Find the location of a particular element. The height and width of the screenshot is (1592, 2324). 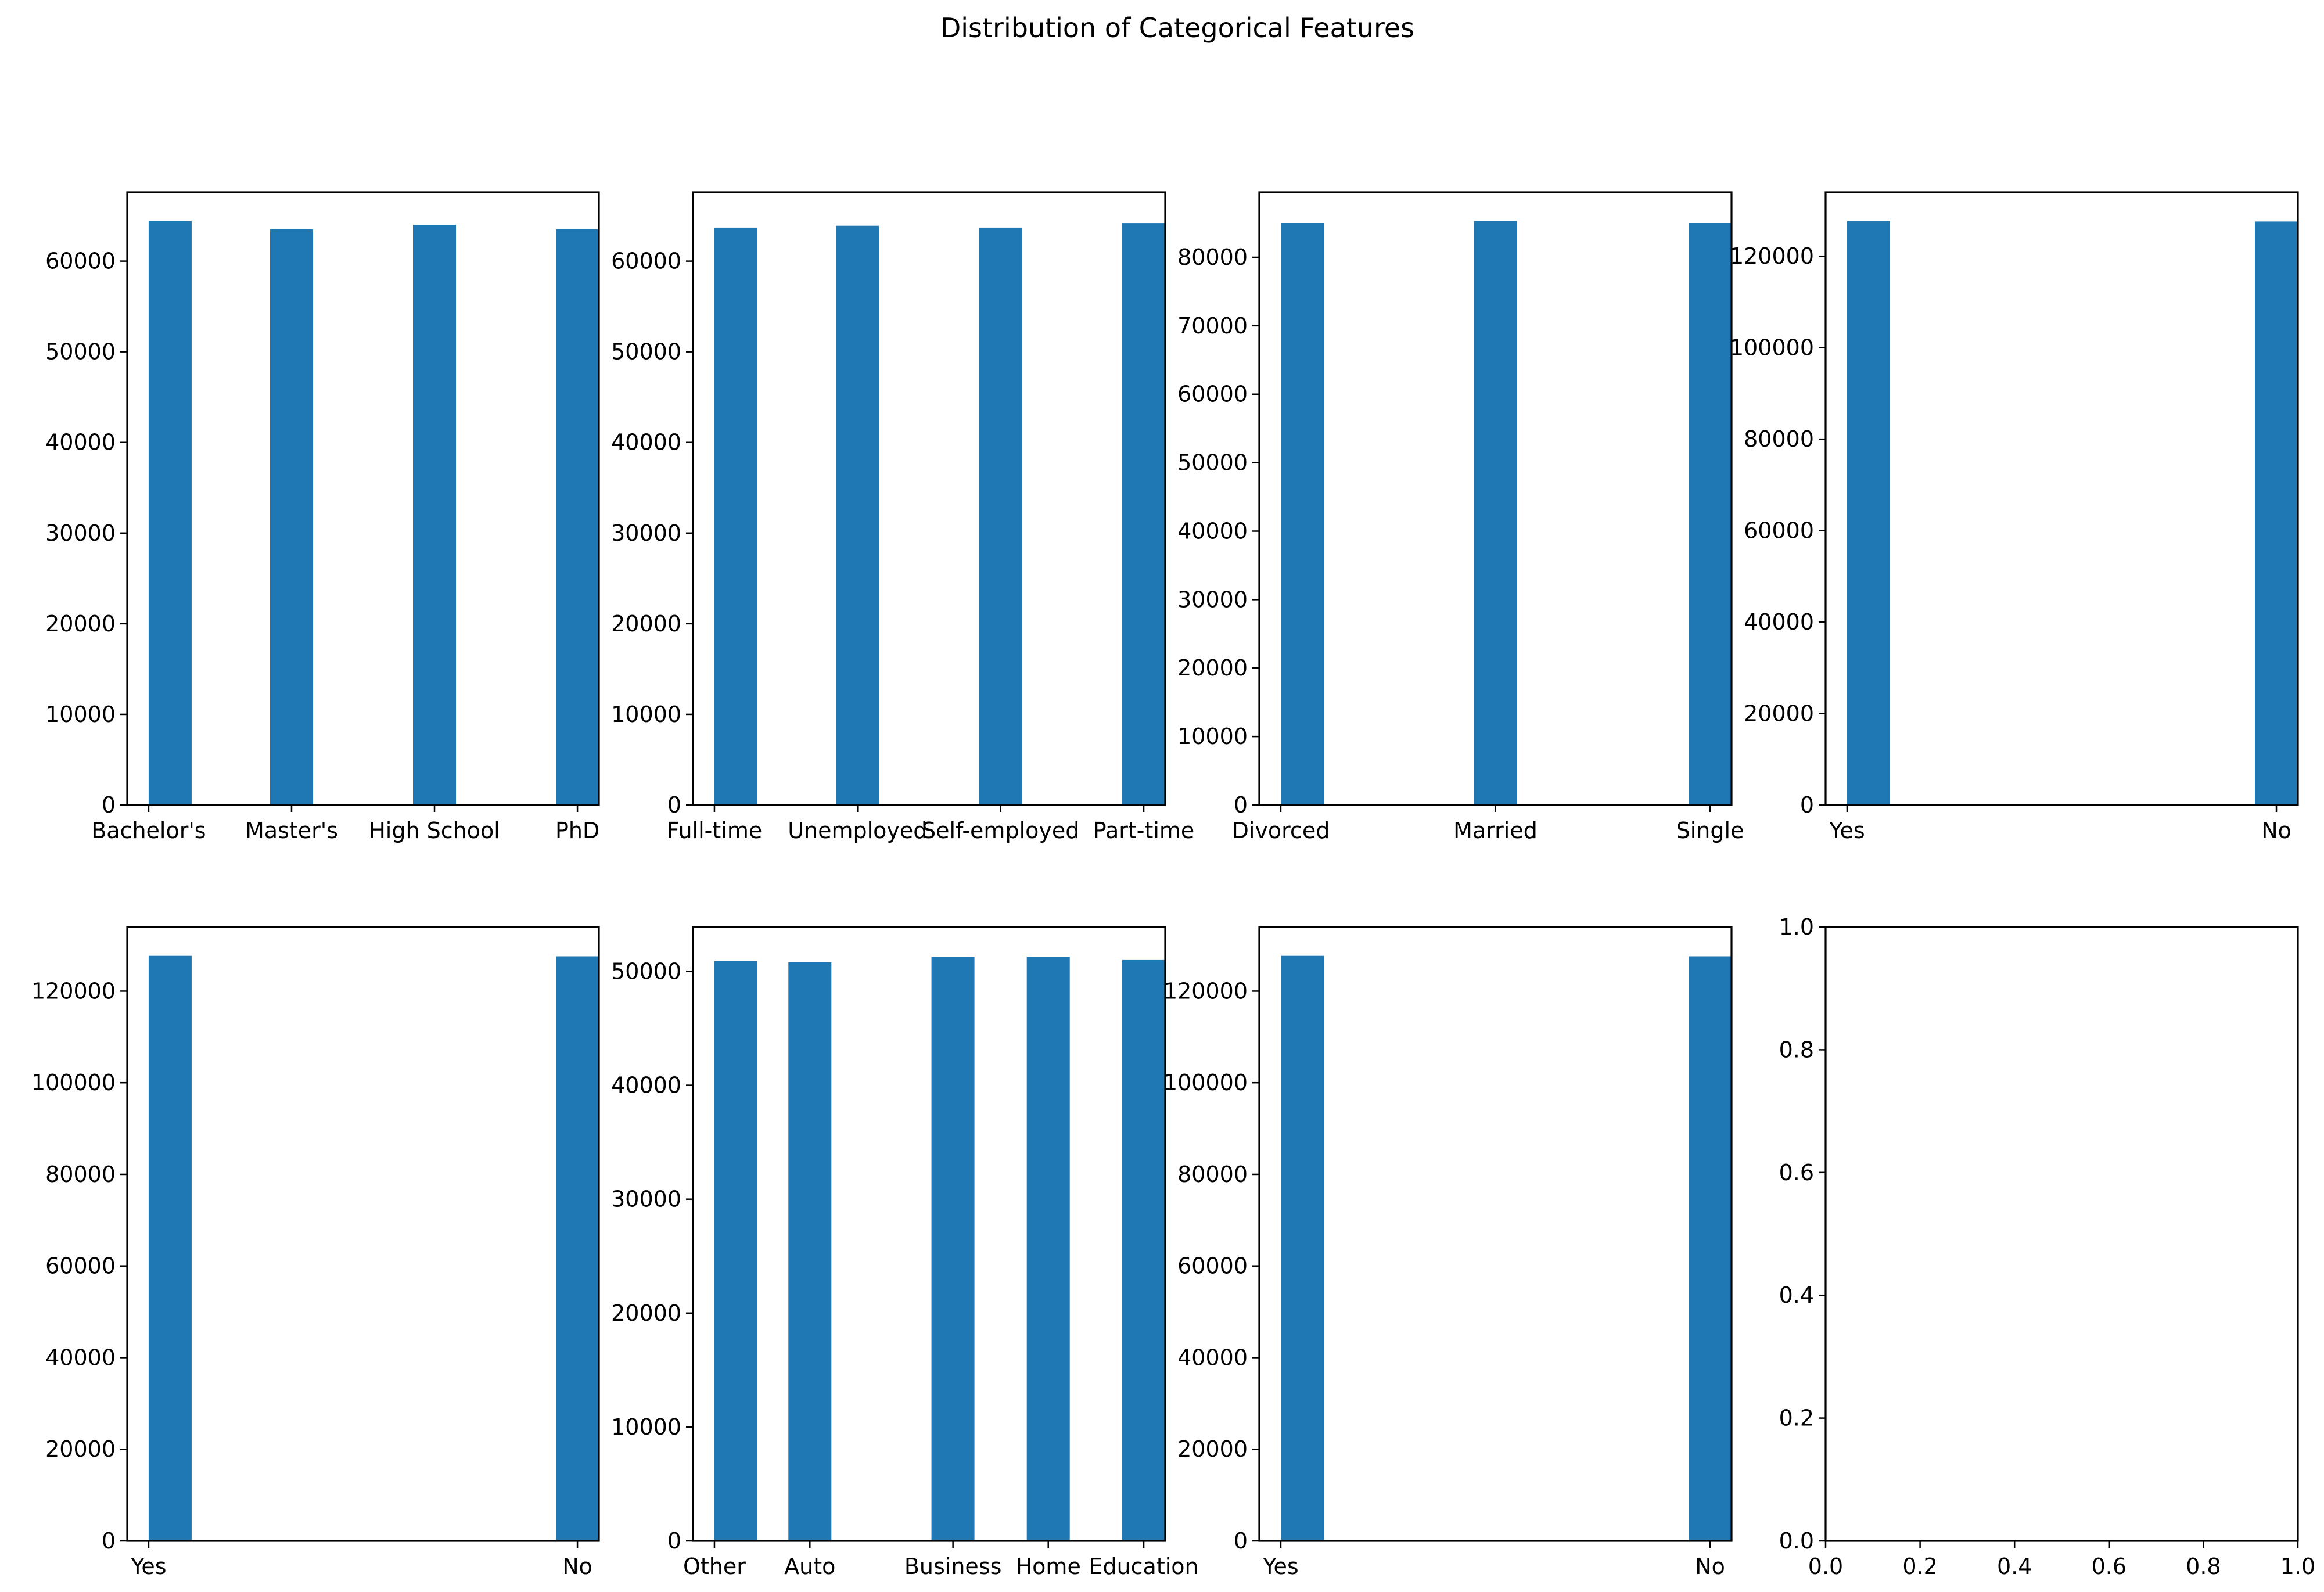

x-tick-label: 1.0 is located at coordinates (2297, 1566).